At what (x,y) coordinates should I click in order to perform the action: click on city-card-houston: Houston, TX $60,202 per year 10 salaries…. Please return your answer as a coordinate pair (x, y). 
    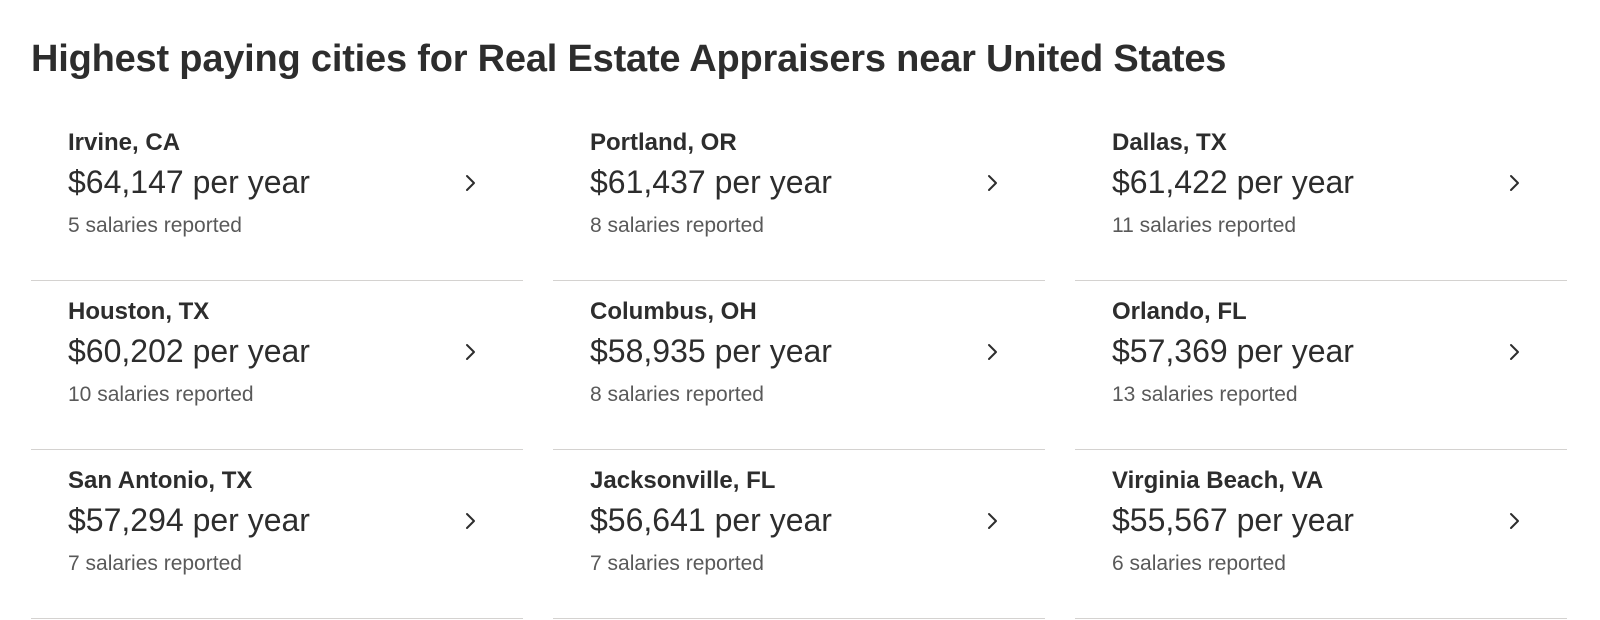
    Looking at the image, I should click on (277, 365).